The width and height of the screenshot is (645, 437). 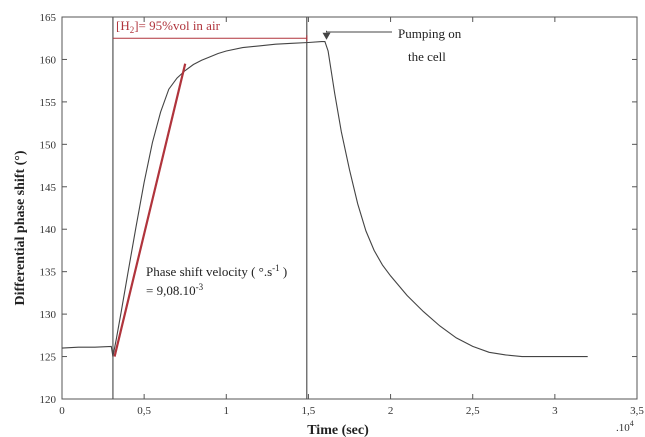 What do you see at coordinates (216, 271) in the screenshot?
I see `velocity-label-line1: Phase shift velocity ( °.s-1 )` at bounding box center [216, 271].